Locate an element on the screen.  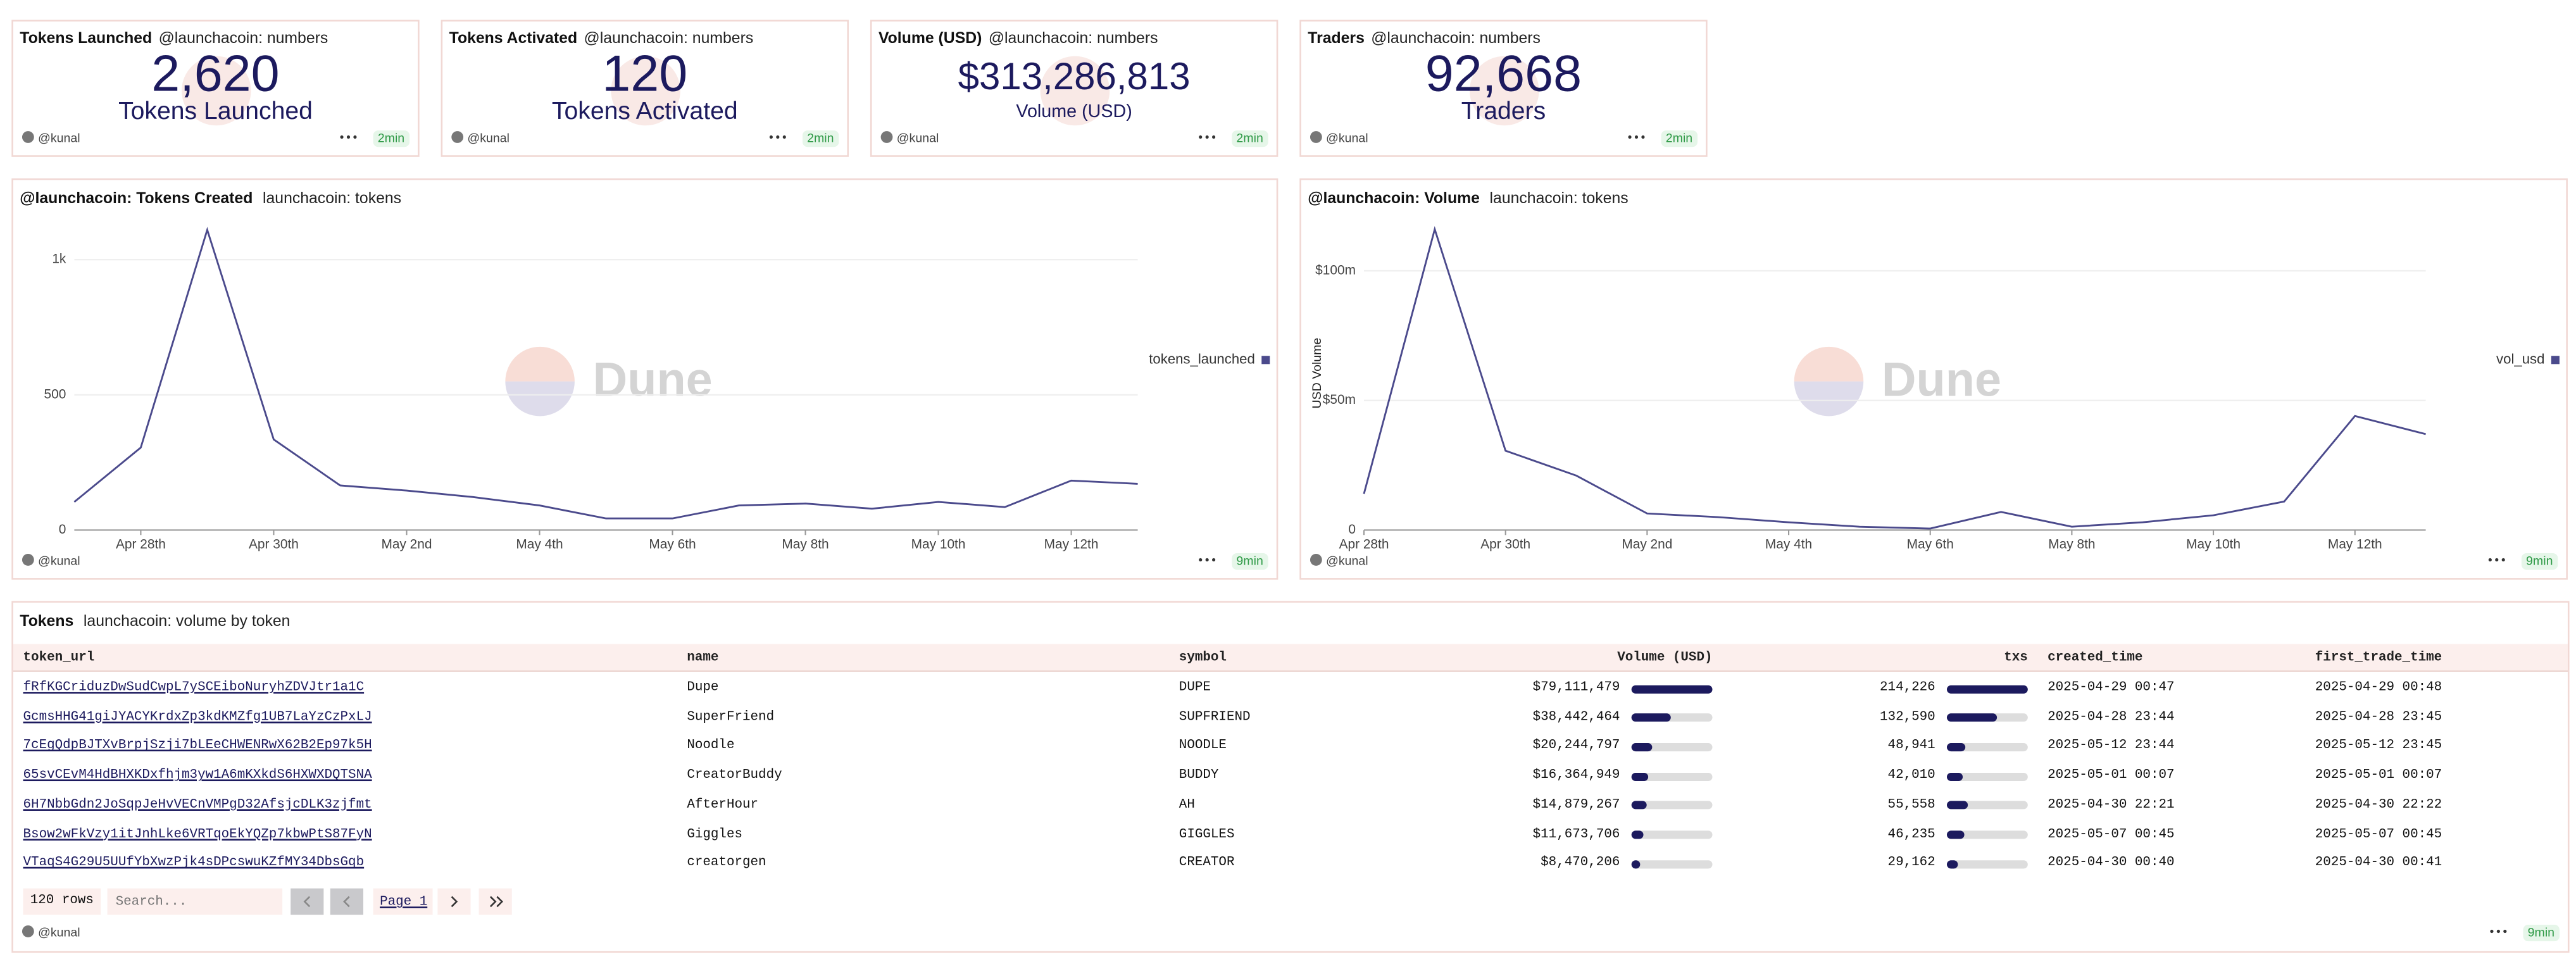
column-header: Volume (USD) is located at coordinates (1665, 658).